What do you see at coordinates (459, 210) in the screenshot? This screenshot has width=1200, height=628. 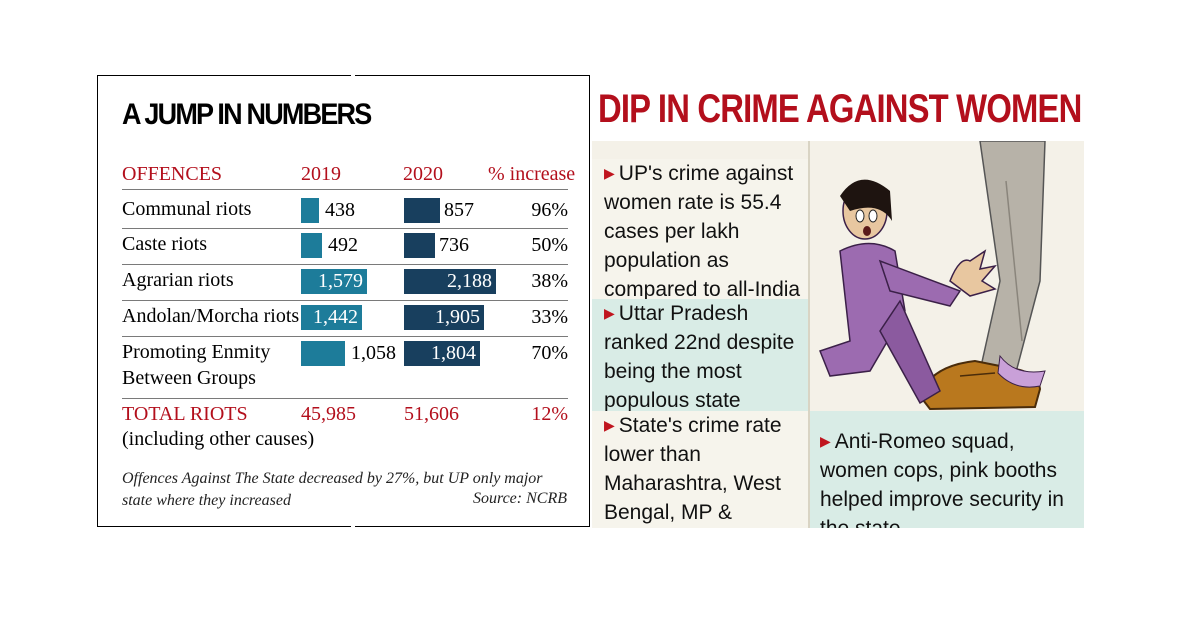 I see `value-2020: 857` at bounding box center [459, 210].